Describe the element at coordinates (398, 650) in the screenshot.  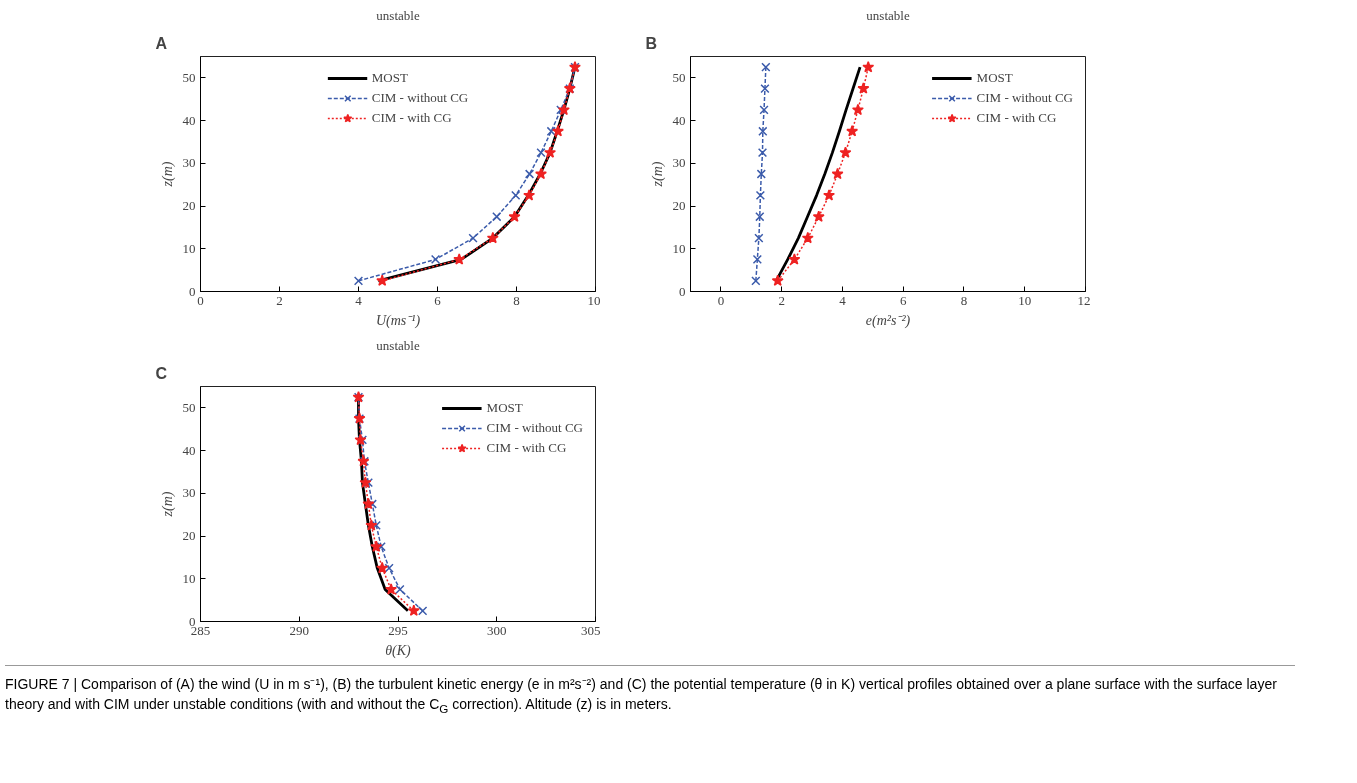
I see `x-axis-title: θ(K)` at that location.